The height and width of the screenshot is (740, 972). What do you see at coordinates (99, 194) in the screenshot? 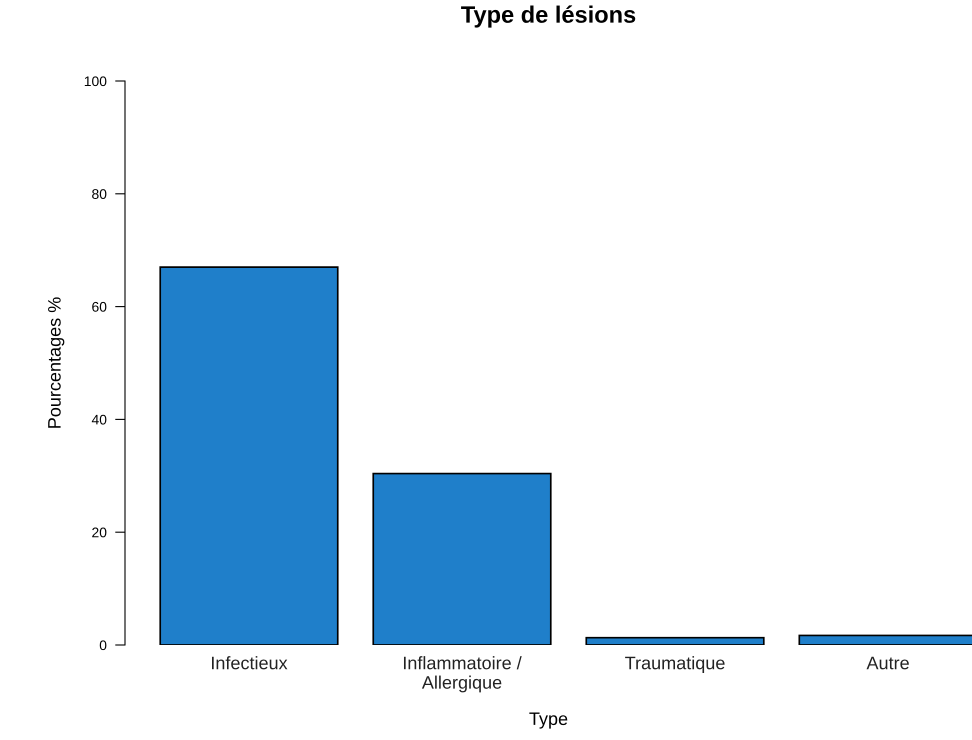
I see `y-tick-label: 80` at bounding box center [99, 194].